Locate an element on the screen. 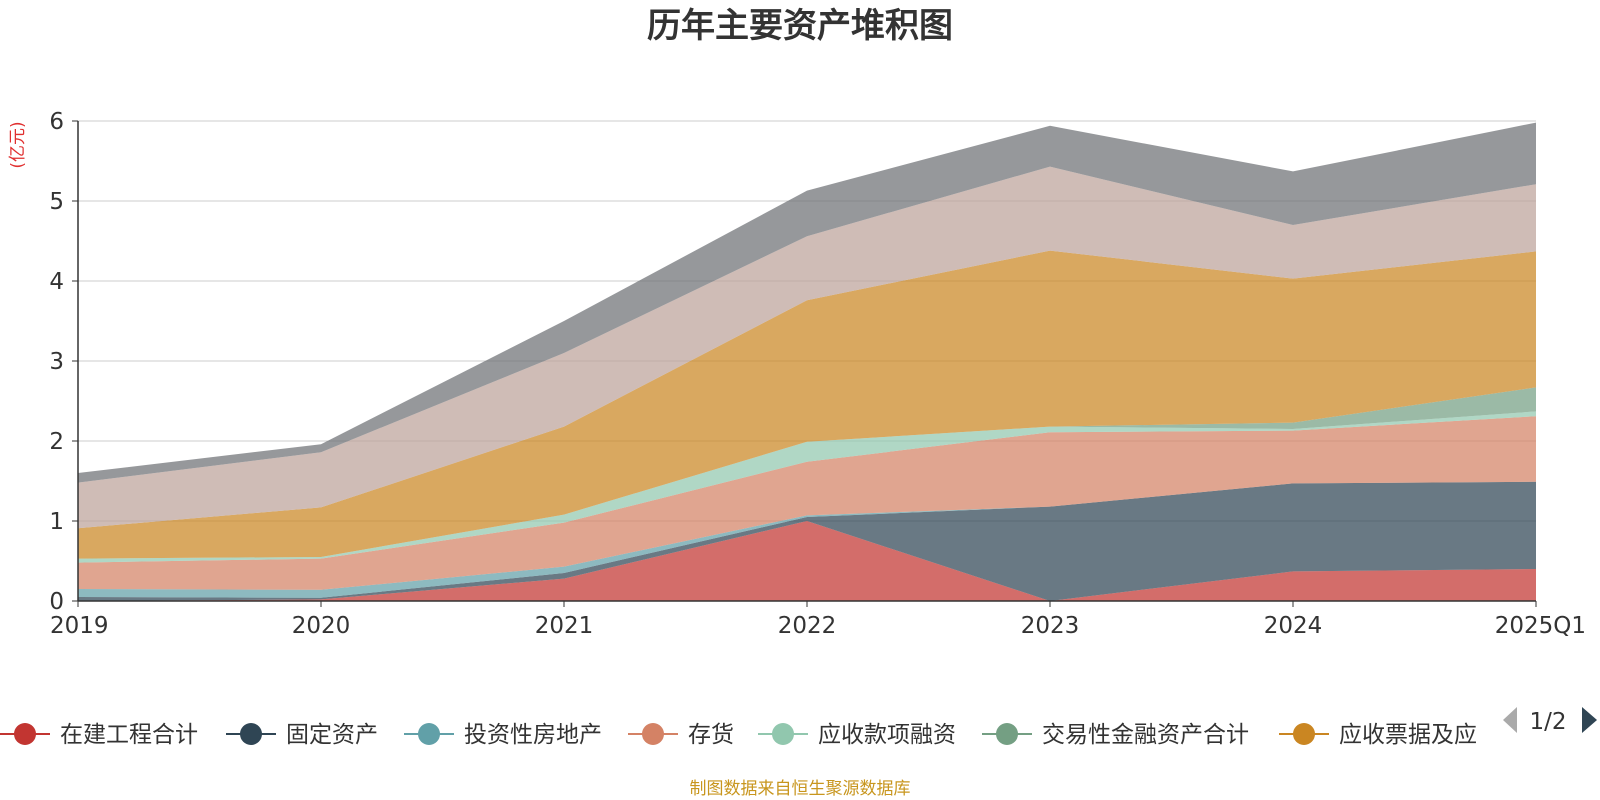  chart-title: 历年主要资产堆积图 is located at coordinates (800, 26).